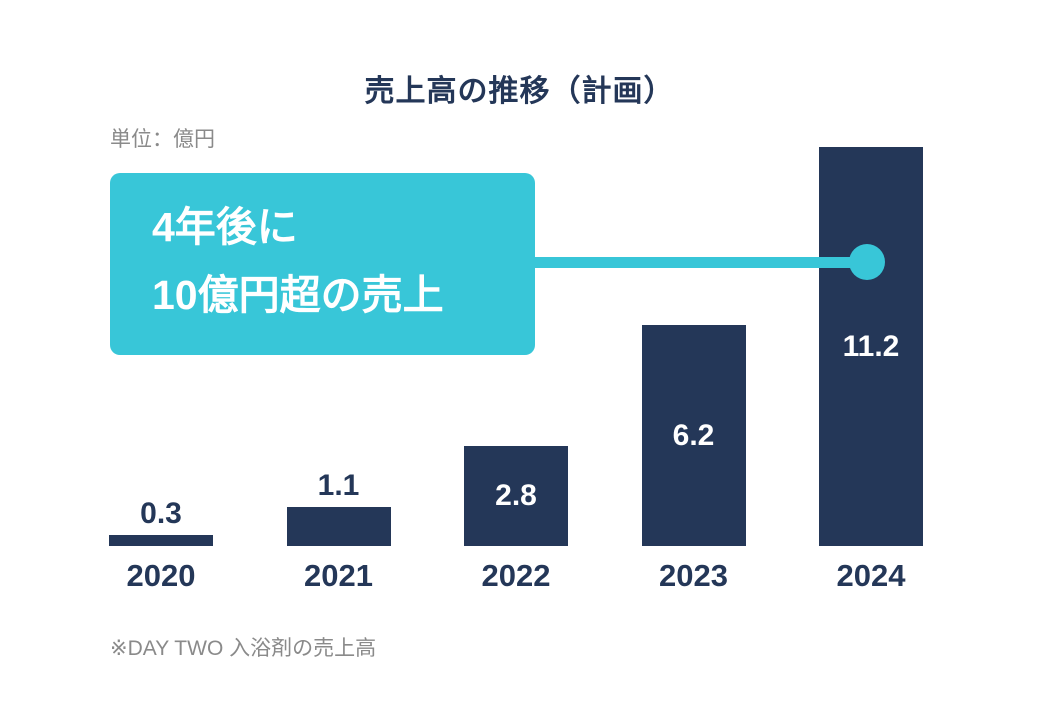  I want to click on bar-value-label-2022: 2.8, so click(516, 495).